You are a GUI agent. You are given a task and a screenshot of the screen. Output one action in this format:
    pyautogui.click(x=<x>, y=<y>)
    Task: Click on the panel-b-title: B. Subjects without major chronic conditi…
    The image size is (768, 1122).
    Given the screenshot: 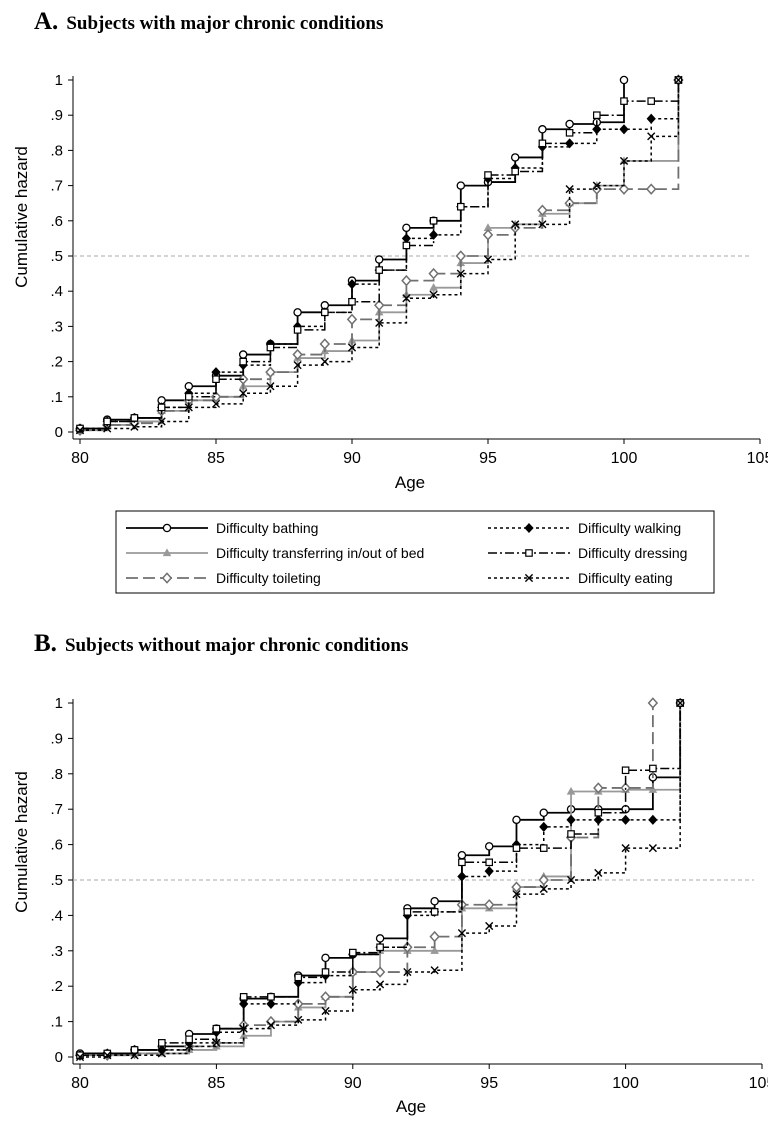 What is the action you would take?
    pyautogui.click(x=221, y=644)
    